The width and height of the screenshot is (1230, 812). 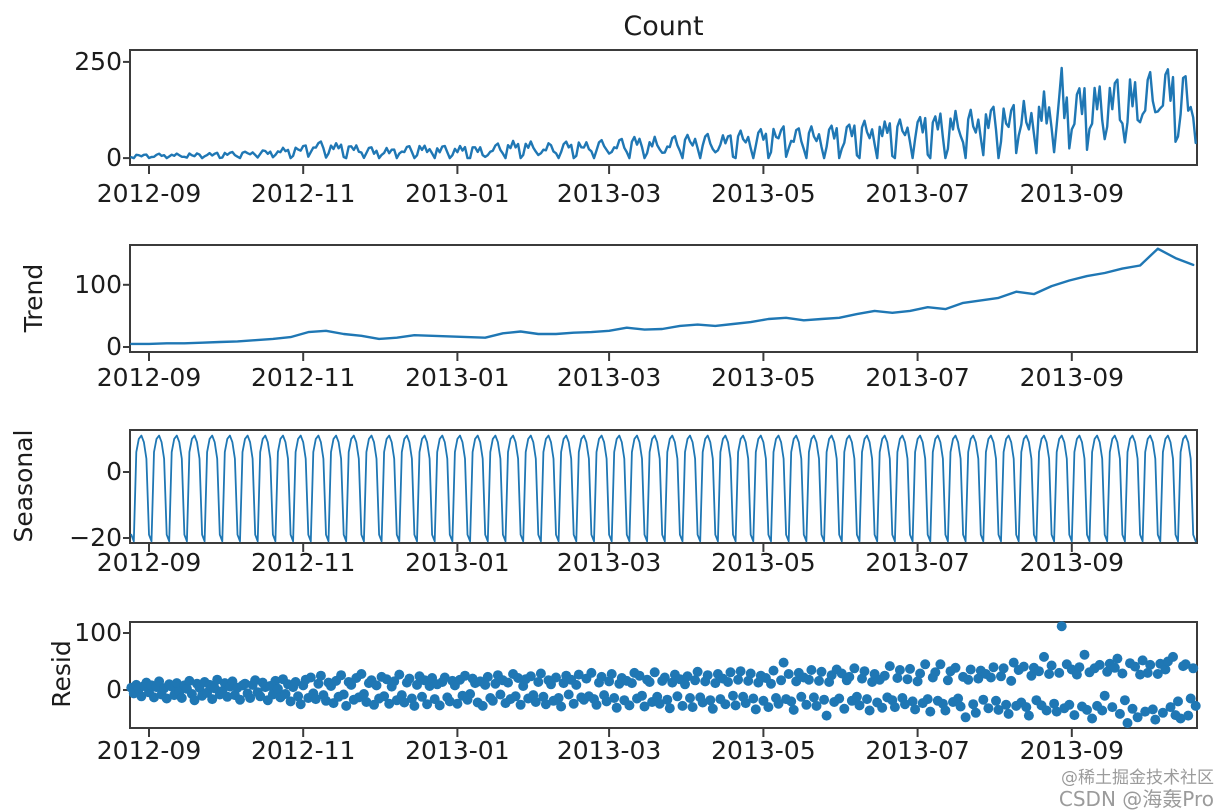 What do you see at coordinates (98, 632) in the screenshot?
I see `resid-ytick-100: 100` at bounding box center [98, 632].